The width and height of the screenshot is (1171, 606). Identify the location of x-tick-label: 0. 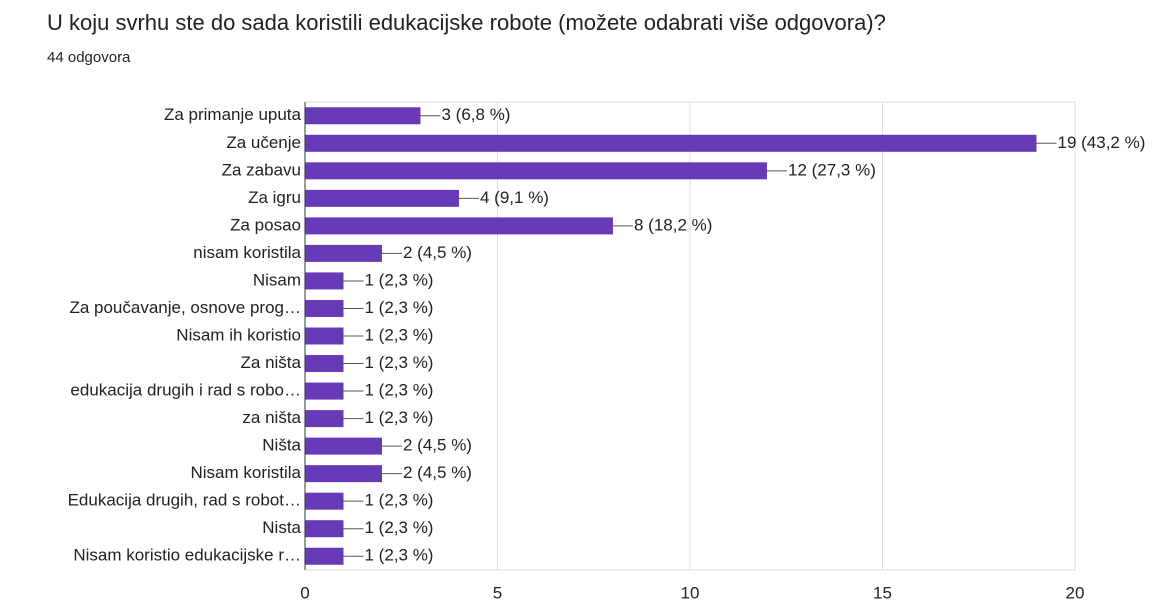
(304, 592).